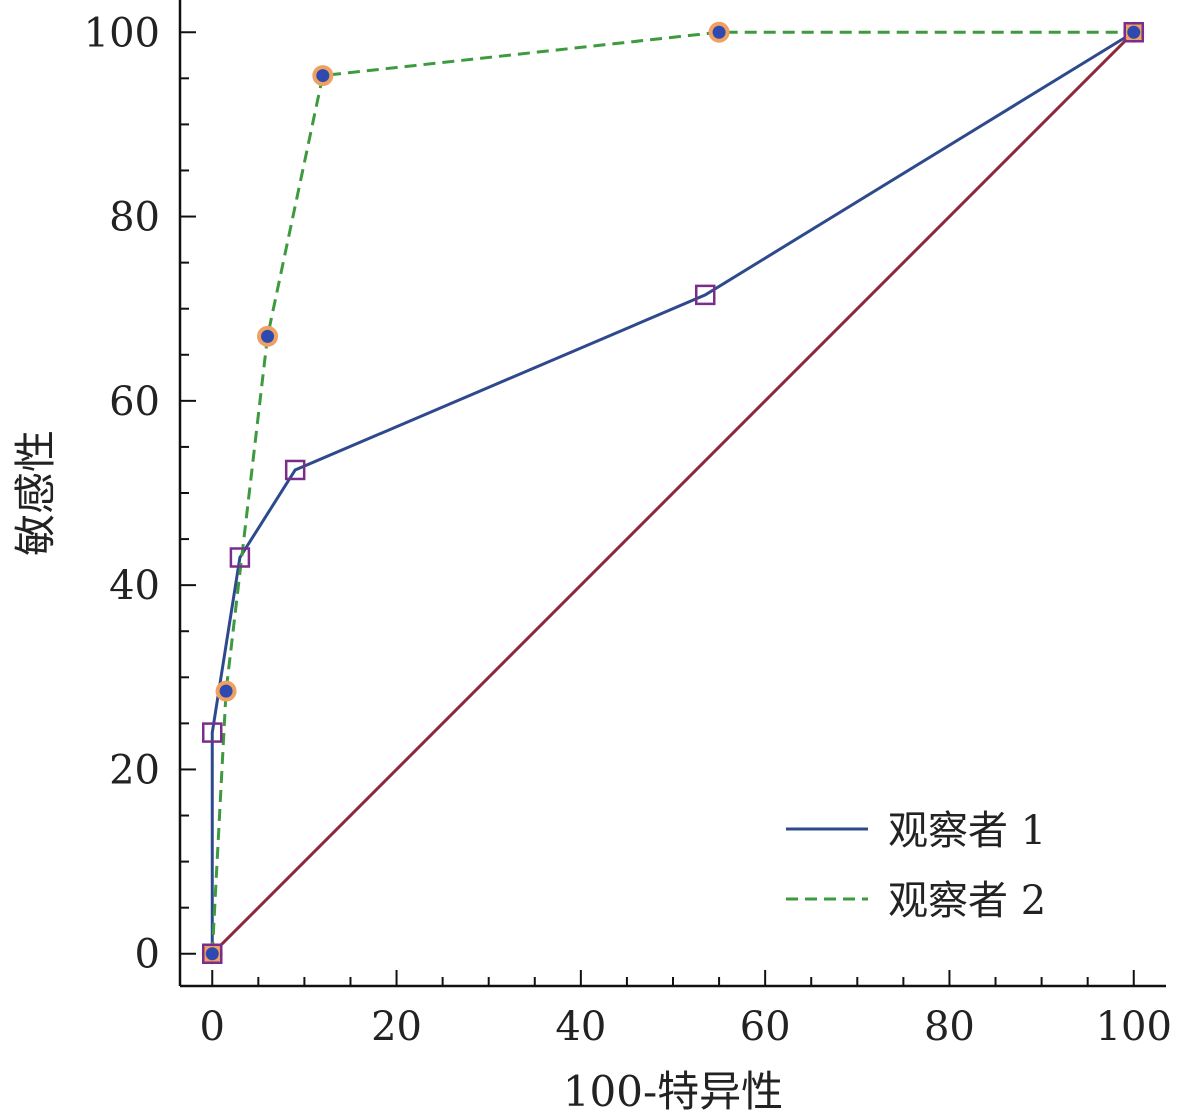 This screenshot has height=1116, width=1181. I want to click on x-tick-label: 80, so click(949, 1027).